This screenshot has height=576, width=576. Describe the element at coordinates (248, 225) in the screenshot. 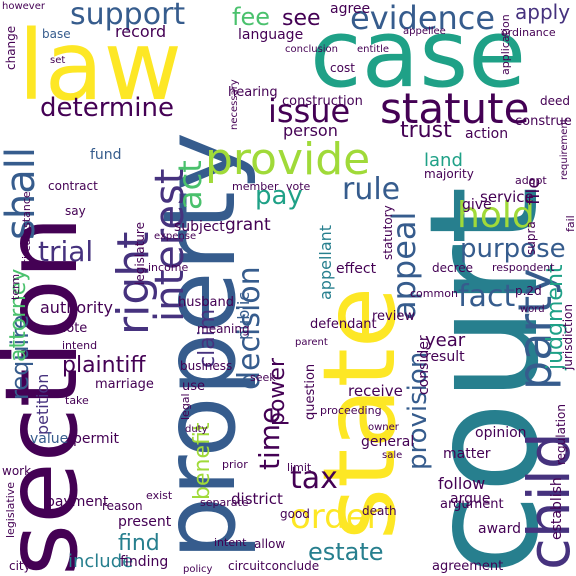

I see `word-grant: grant` at that location.